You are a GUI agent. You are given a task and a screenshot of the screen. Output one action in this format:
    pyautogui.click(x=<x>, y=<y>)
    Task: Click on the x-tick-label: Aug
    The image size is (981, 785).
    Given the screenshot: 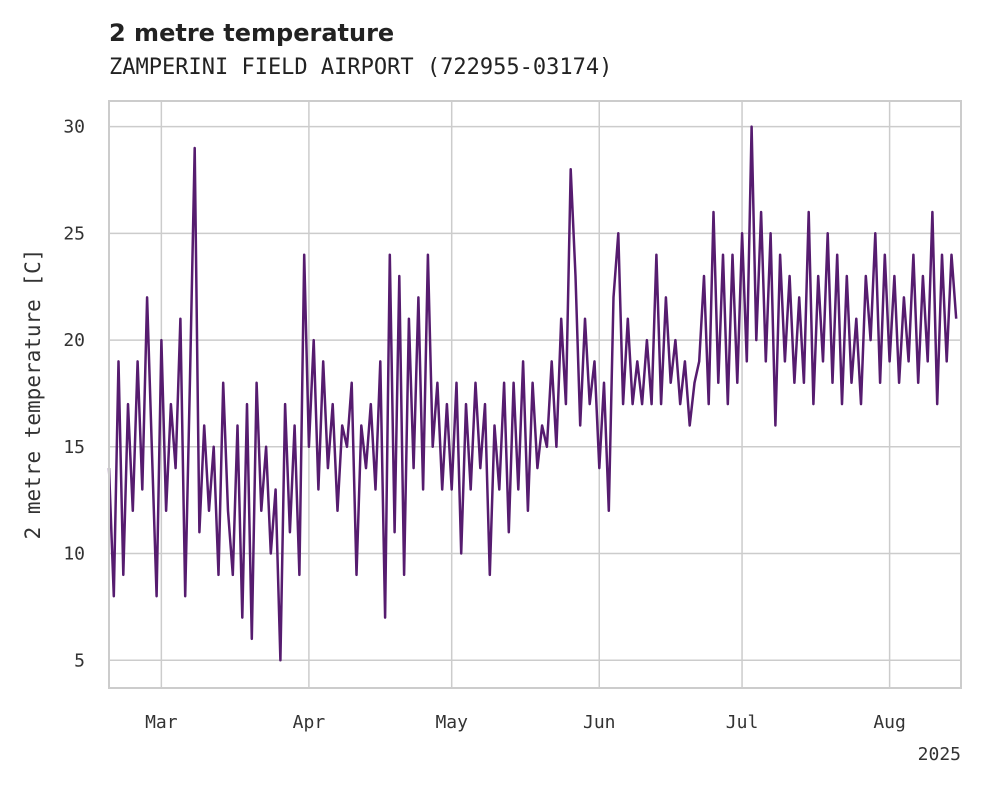 What is the action you would take?
    pyautogui.click(x=889, y=722)
    